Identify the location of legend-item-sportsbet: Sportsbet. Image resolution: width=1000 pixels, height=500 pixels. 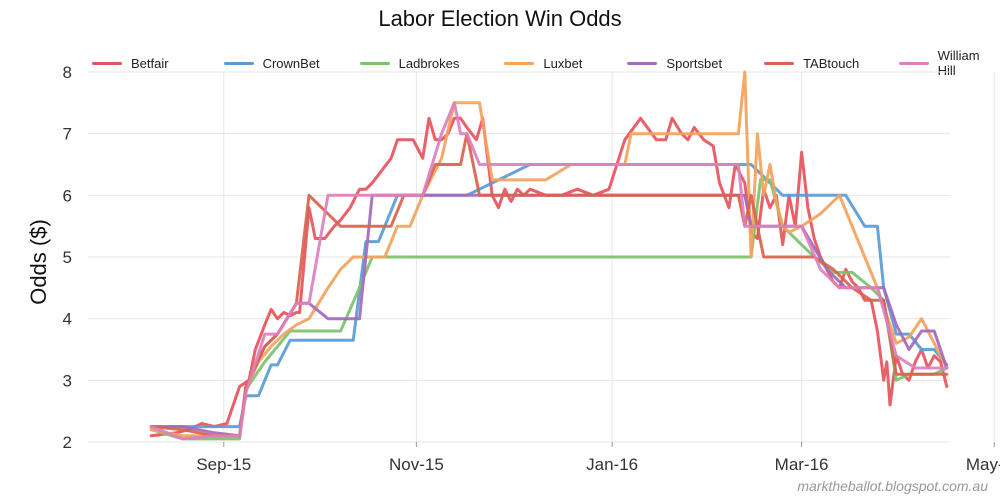
(674, 63).